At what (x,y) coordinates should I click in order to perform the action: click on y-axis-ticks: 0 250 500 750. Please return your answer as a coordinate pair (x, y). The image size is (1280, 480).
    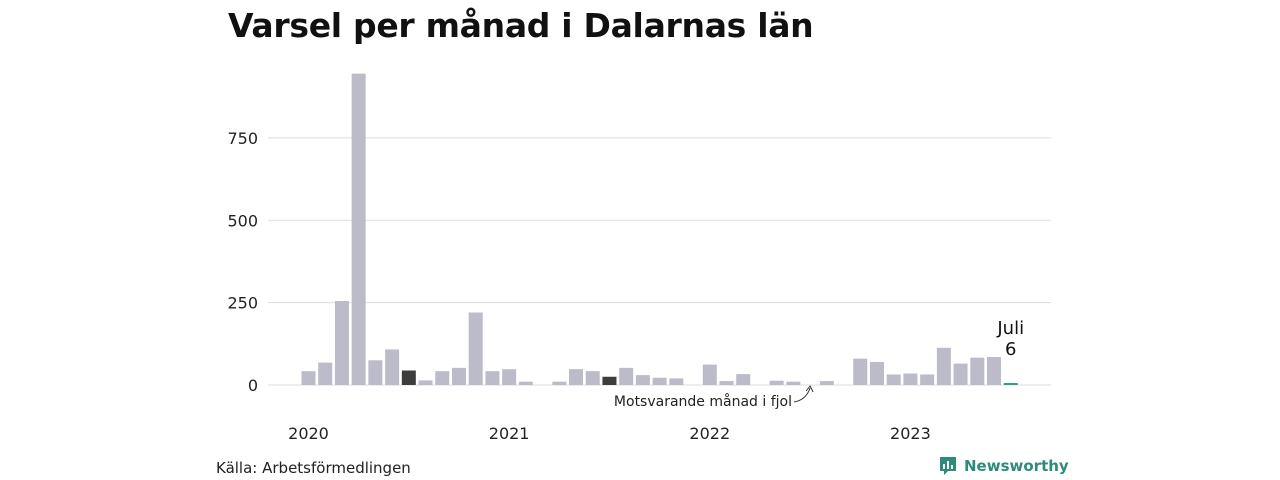
    Looking at the image, I should click on (242, 262).